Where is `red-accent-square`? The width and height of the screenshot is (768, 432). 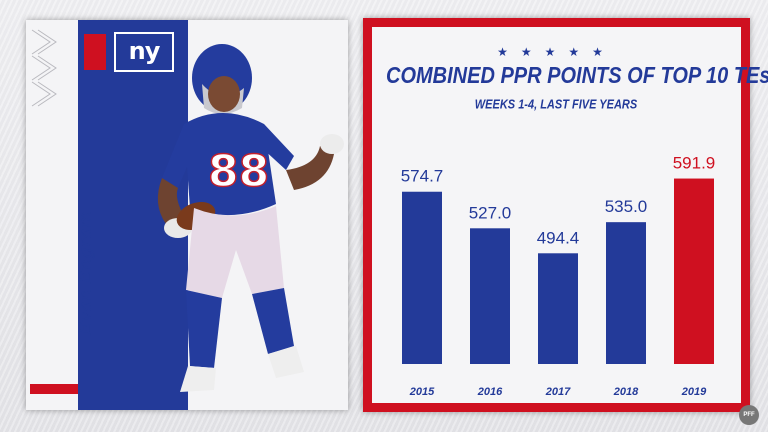
red-accent-square is located at coordinates (95, 52).